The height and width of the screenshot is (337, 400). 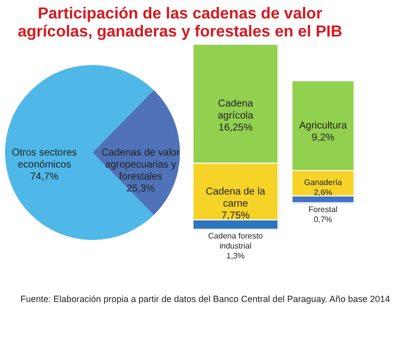 What do you see at coordinates (235, 255) in the screenshot?
I see `data-label: 1,3%` at bounding box center [235, 255].